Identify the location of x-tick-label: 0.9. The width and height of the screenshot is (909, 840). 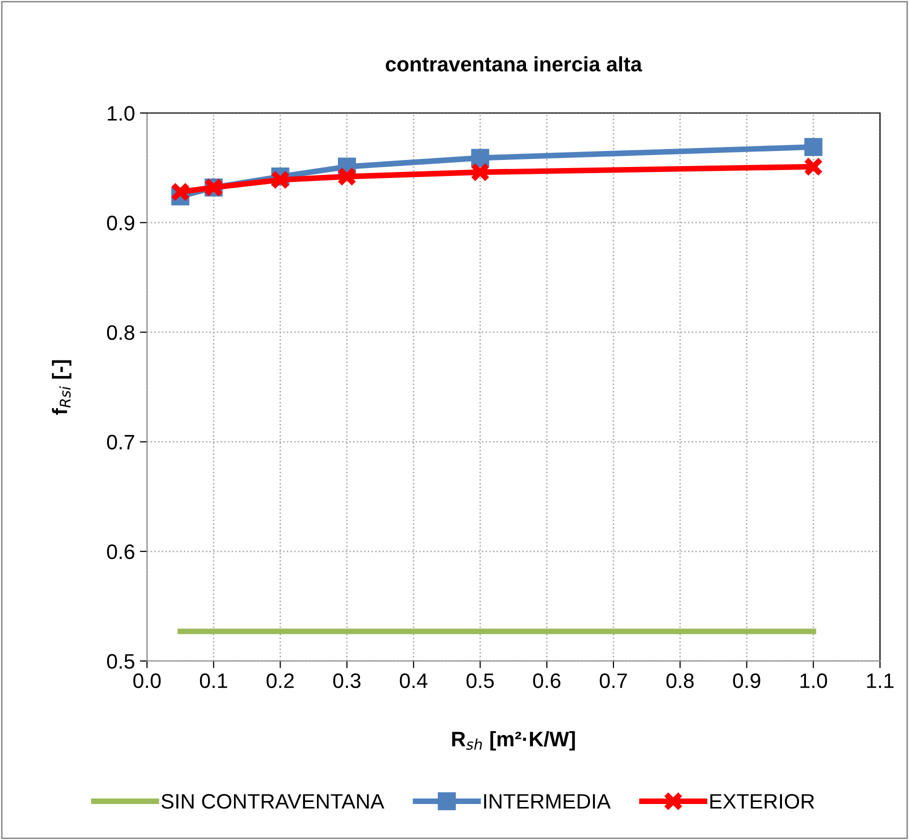
(746, 680).